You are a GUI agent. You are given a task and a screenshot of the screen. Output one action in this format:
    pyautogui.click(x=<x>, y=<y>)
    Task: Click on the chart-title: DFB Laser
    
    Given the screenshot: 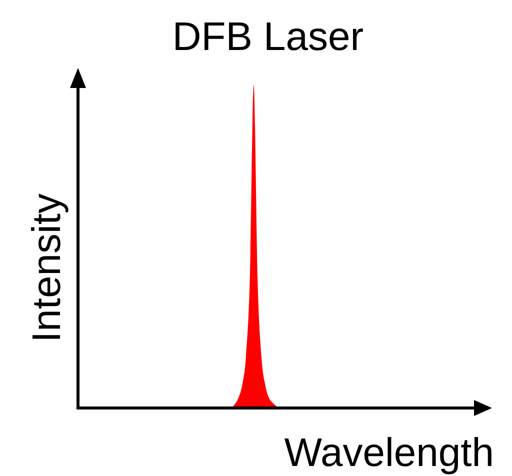 What is the action you would take?
    pyautogui.click(x=268, y=37)
    